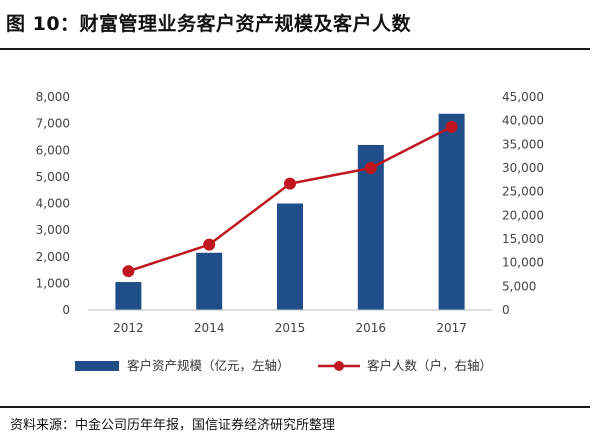 This screenshot has height=439, width=598. I want to click on x-axis-ticks: 2012 2014 2015 2016 2017, so click(290, 328).